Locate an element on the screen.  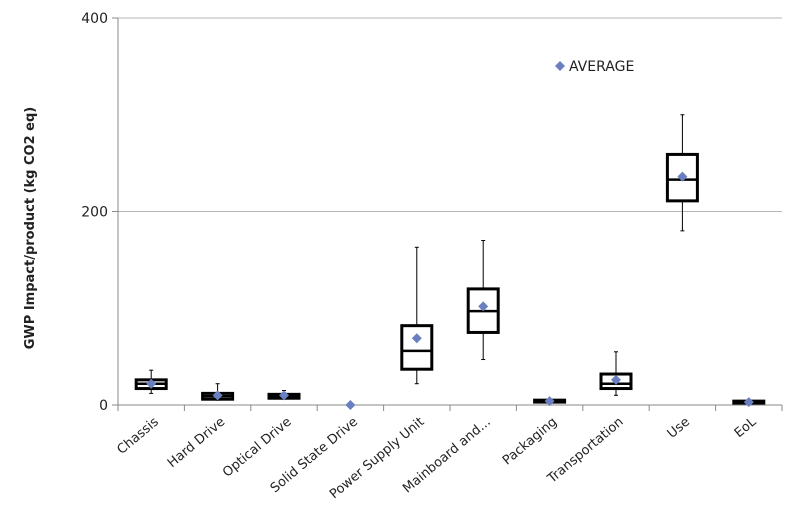
x-tick-label: Hard Drive is located at coordinates (196, 443).